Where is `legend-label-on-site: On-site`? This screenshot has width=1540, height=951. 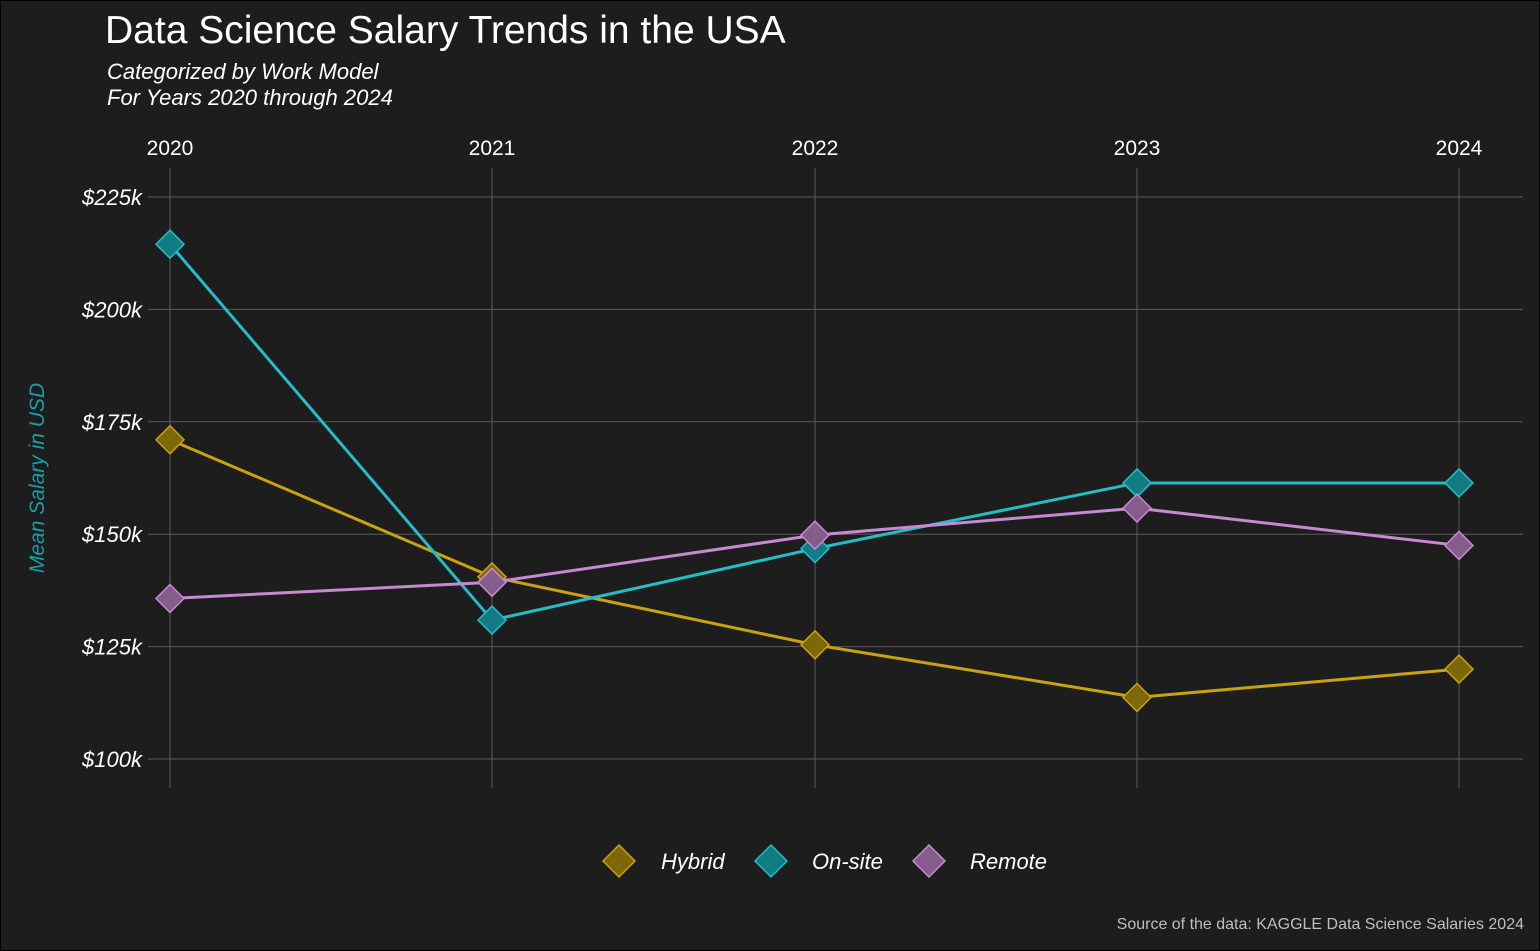 legend-label-on-site: On-site is located at coordinates (847, 861).